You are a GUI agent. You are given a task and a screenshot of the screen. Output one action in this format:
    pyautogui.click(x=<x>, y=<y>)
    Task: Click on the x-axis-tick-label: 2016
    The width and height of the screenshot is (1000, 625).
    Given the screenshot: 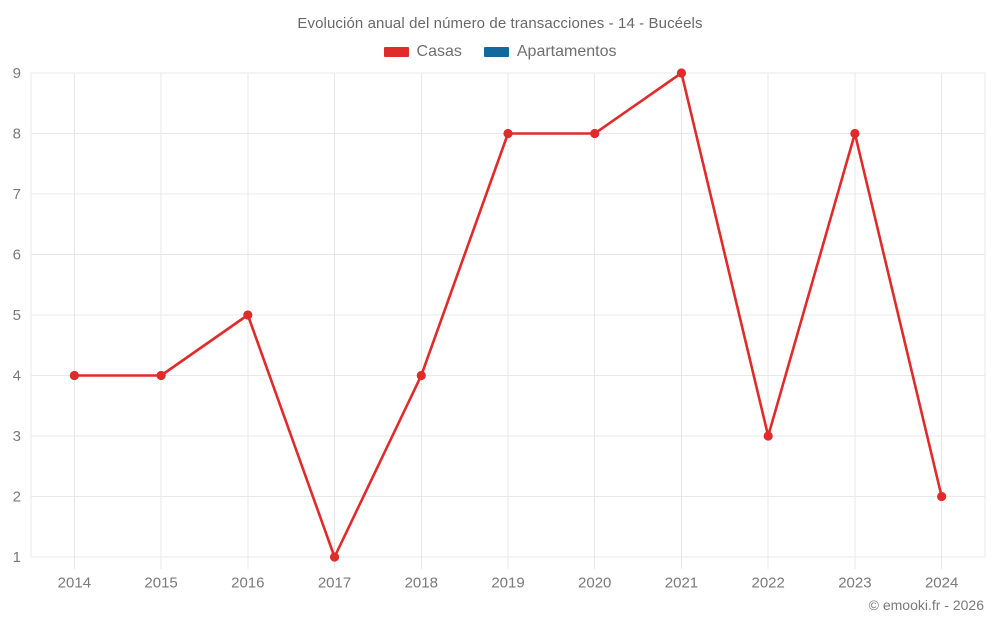 What is the action you would take?
    pyautogui.click(x=247, y=582)
    